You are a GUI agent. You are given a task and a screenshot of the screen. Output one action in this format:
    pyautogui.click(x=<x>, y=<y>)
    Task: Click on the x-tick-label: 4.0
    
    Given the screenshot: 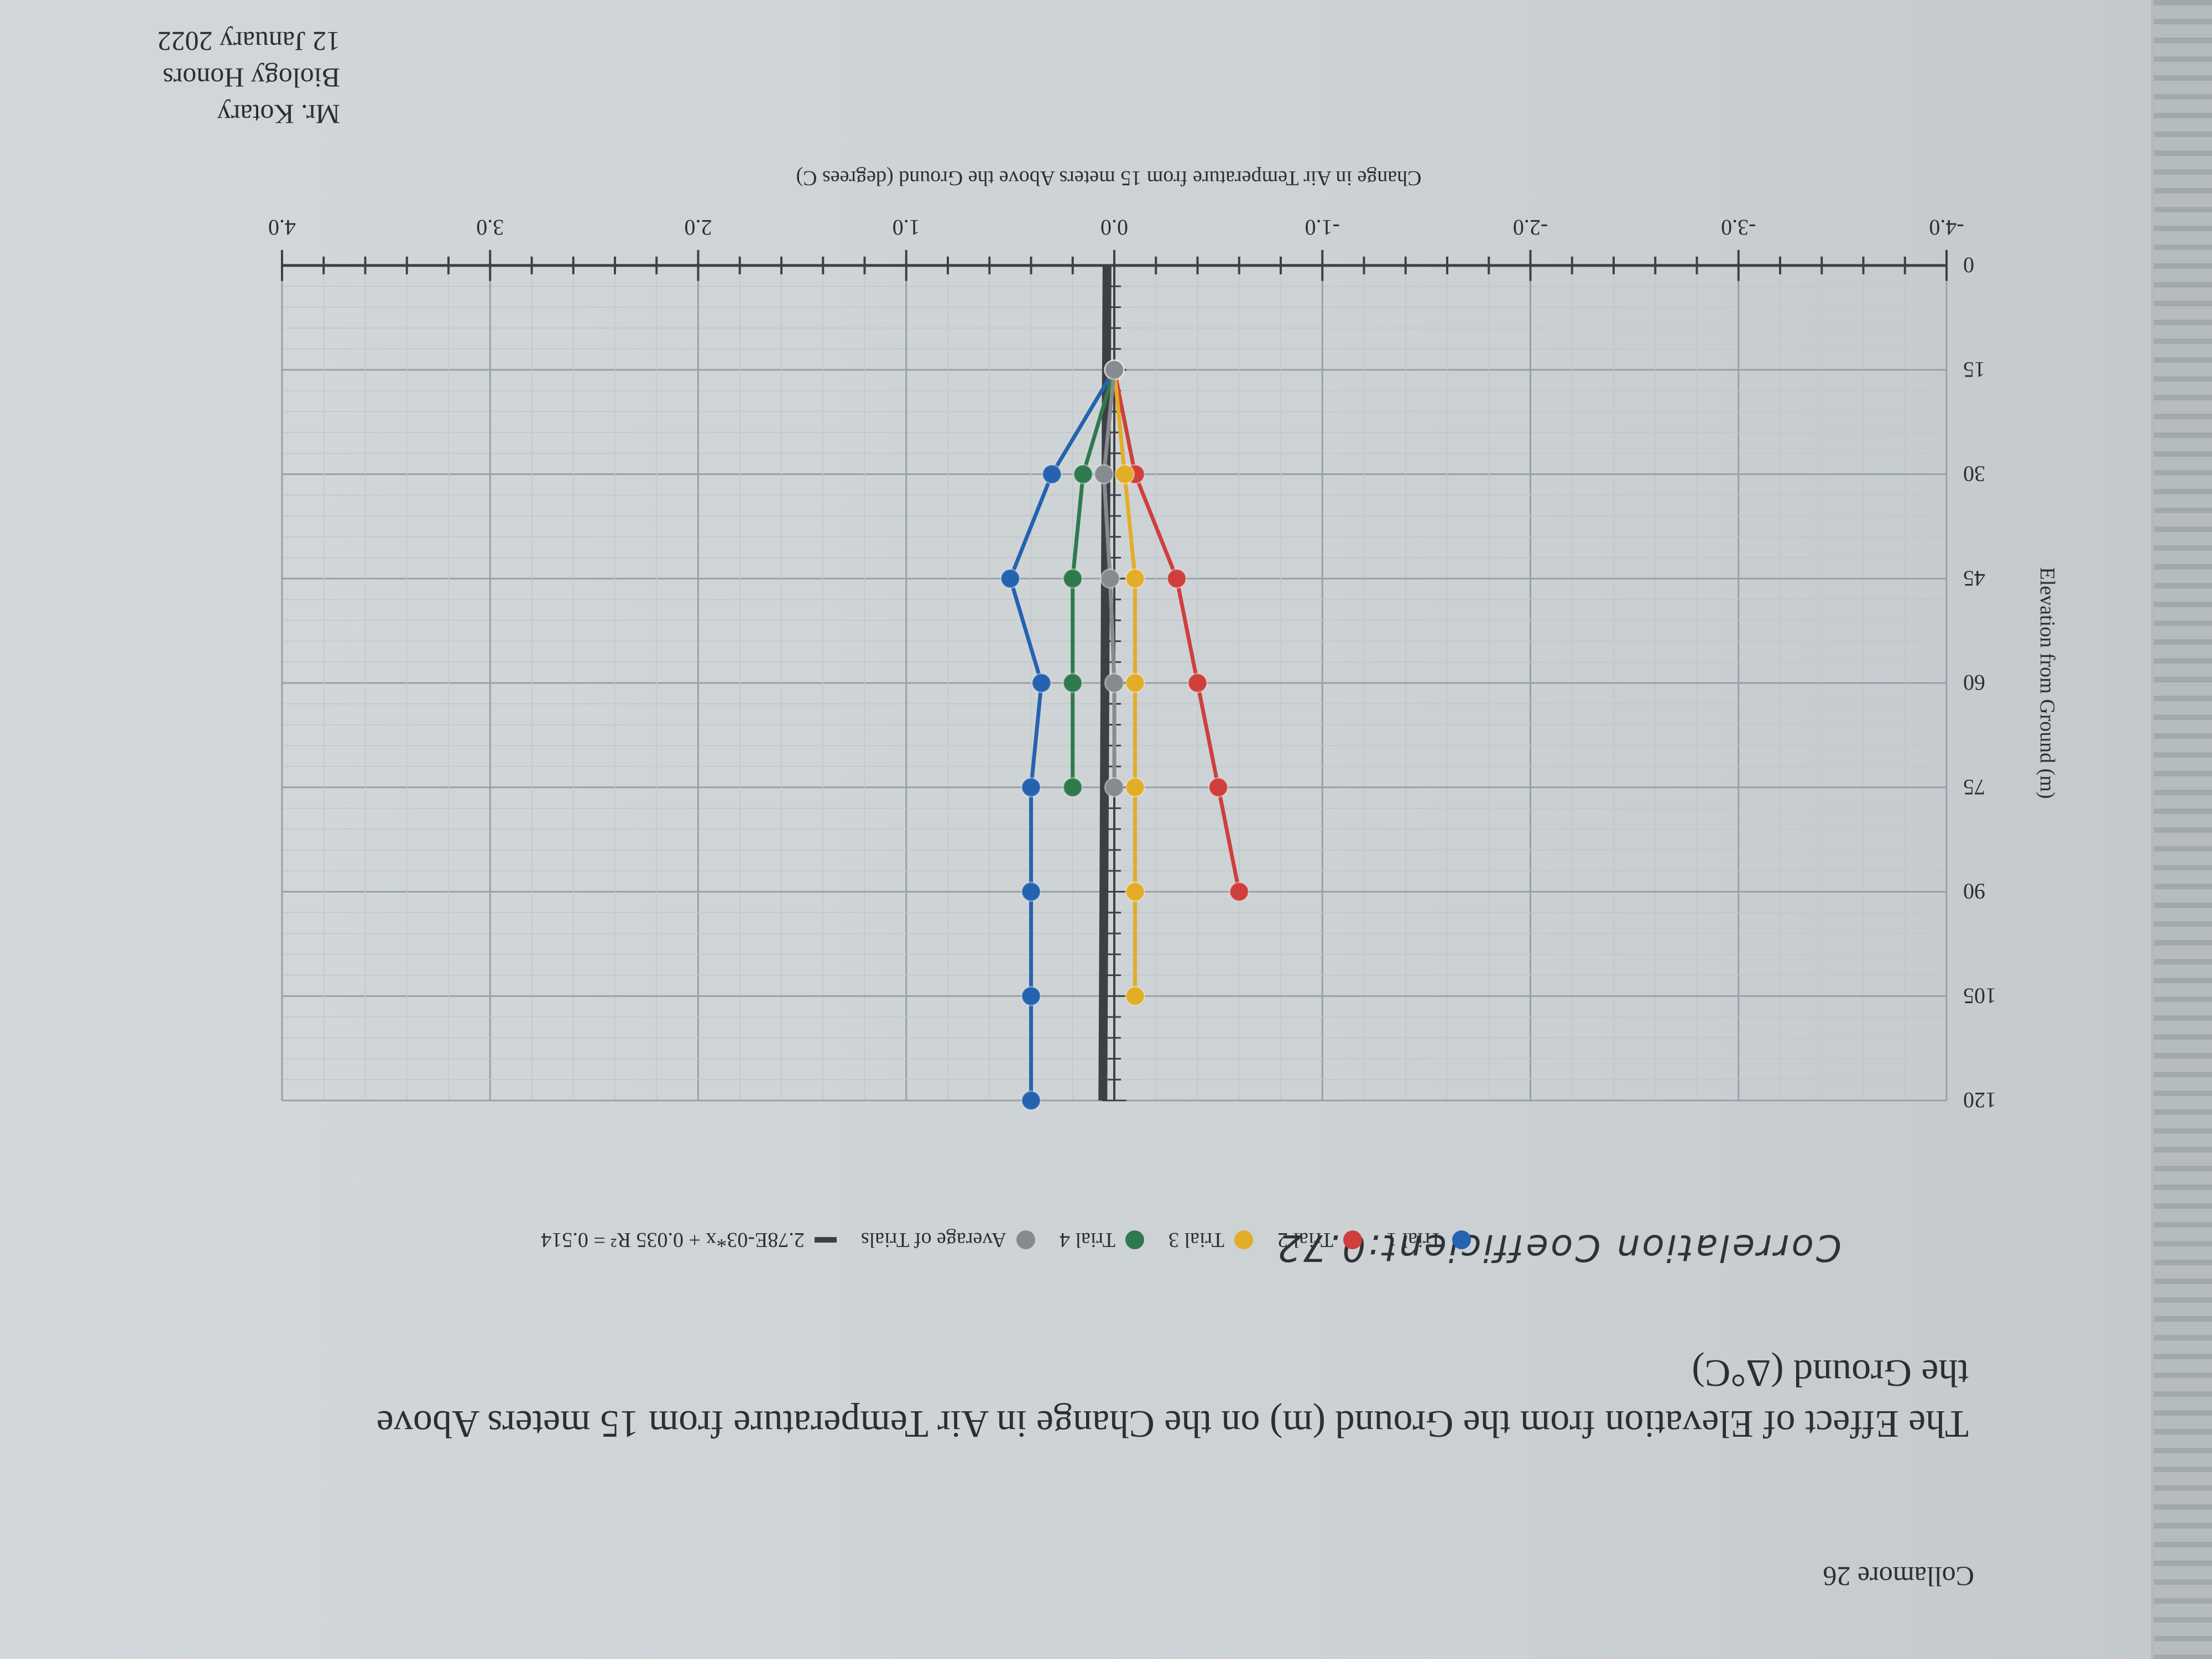 What is the action you would take?
    pyautogui.click(x=282, y=228)
    